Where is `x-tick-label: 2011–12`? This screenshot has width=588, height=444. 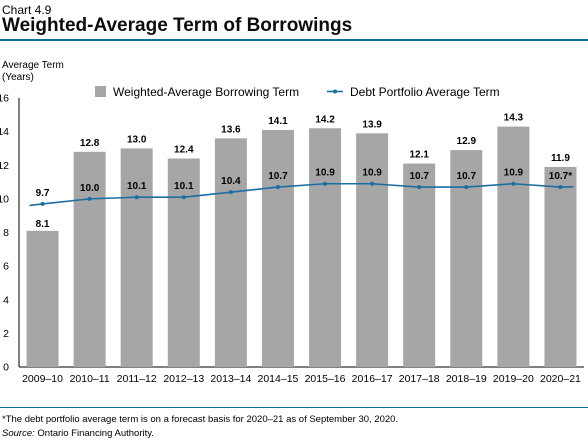
x-tick-label: 2011–12 is located at coordinates (137, 379).